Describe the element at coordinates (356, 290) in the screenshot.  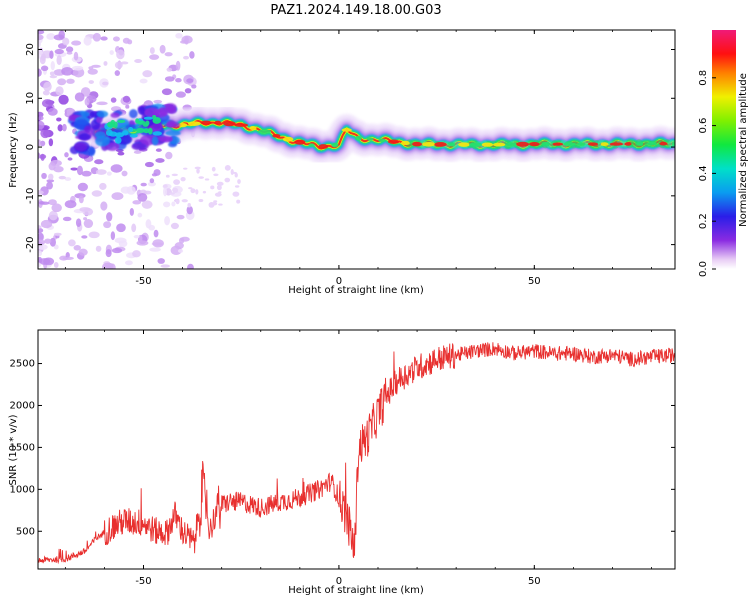
I see `top-x-axis-label: Height of straight line (km)` at that location.